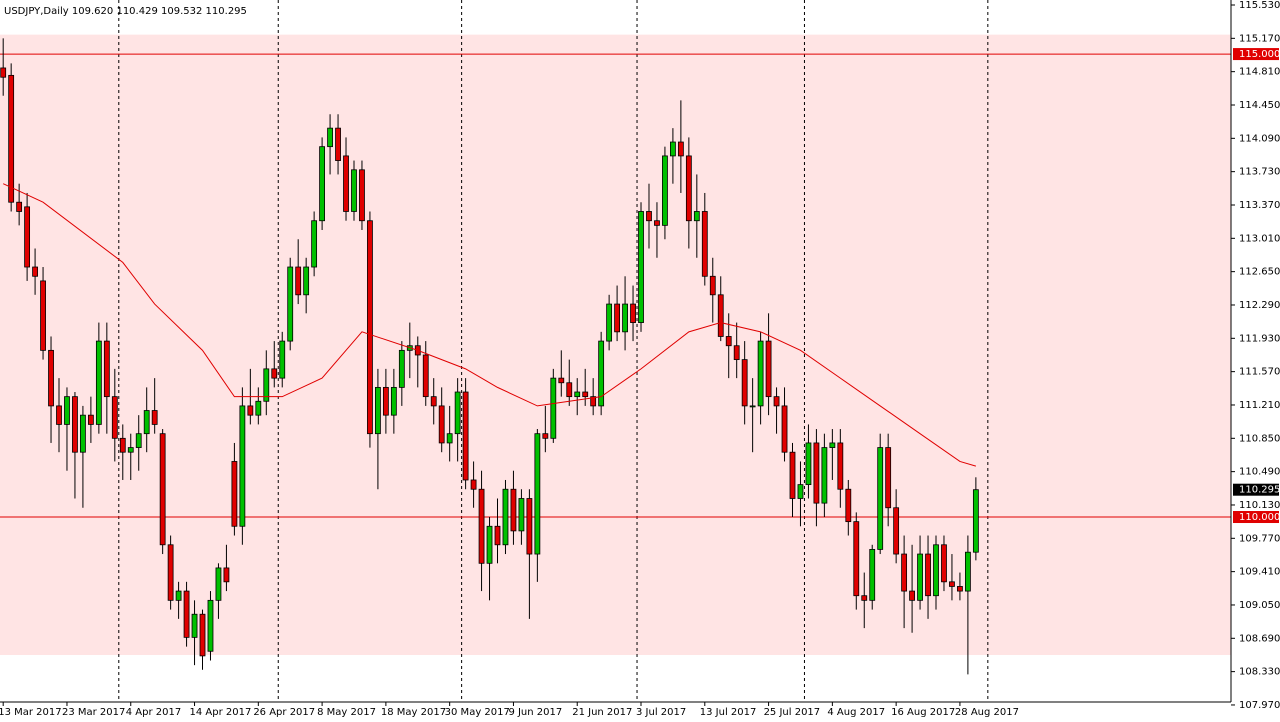 Image resolution: width=1280 pixels, height=722 pixels. I want to click on y-tick-label: 110.850, so click(1259, 438).